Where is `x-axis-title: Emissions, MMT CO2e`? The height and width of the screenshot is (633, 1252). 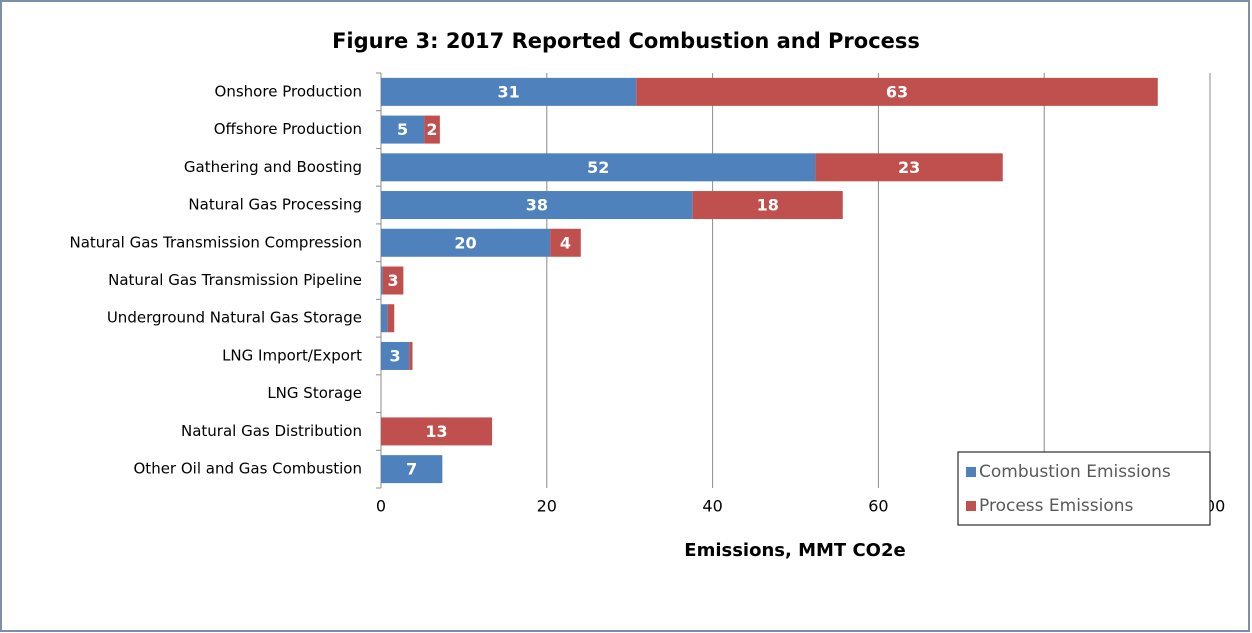
x-axis-title: Emissions, MMT CO2e is located at coordinates (794, 550).